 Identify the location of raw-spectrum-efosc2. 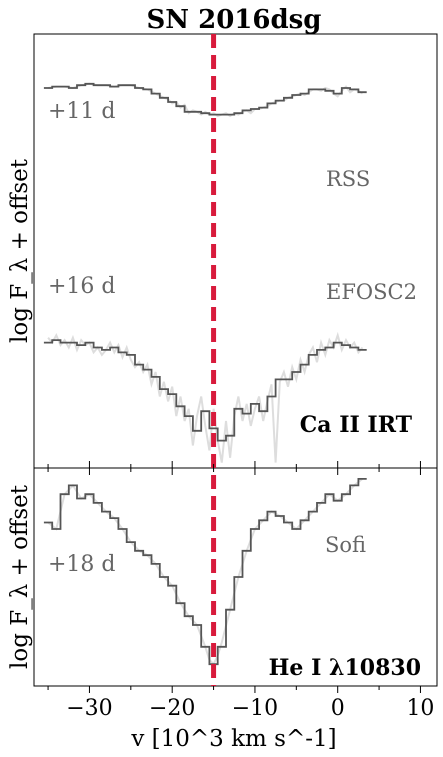
(205, 397).